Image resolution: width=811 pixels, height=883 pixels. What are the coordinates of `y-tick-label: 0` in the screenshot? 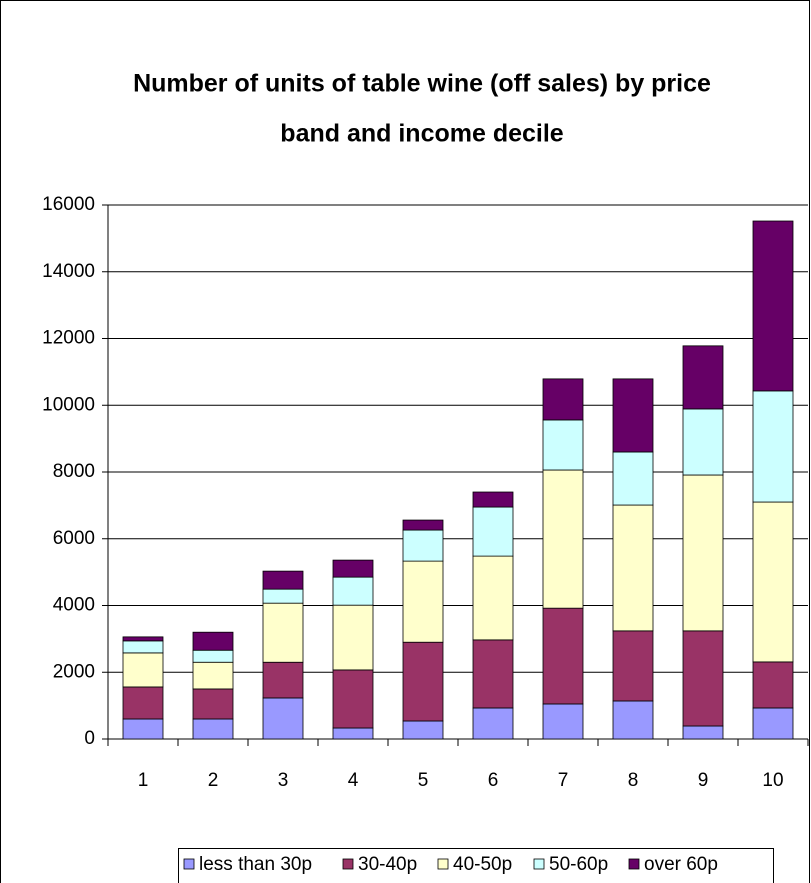 It's located at (89, 738).